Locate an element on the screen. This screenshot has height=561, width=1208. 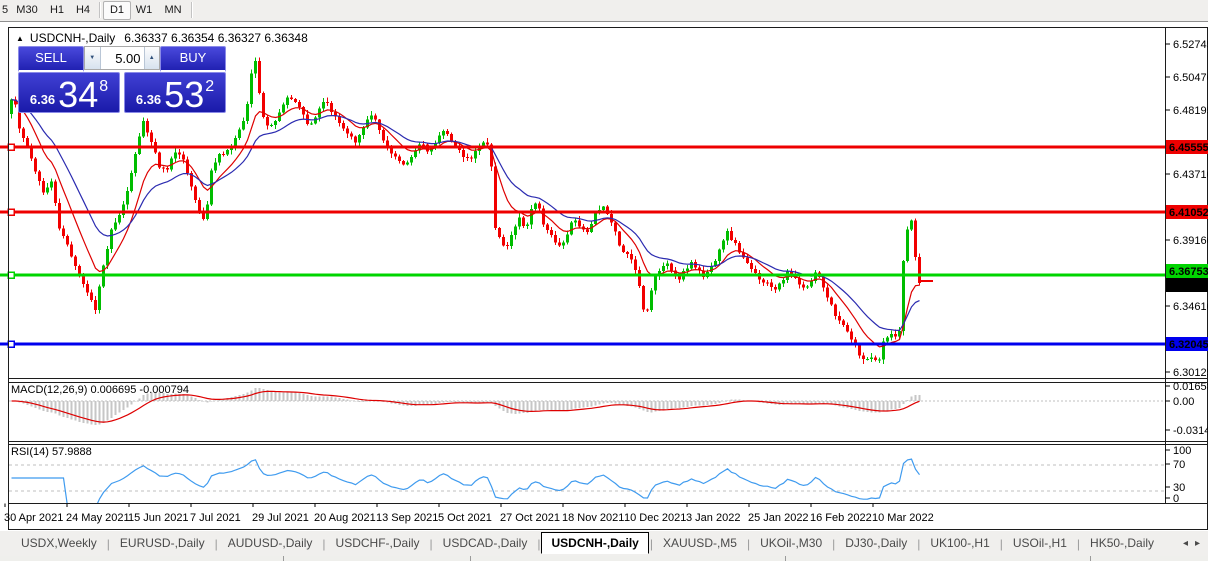
svg-text: 6.50470 is located at coordinates (1190, 78).